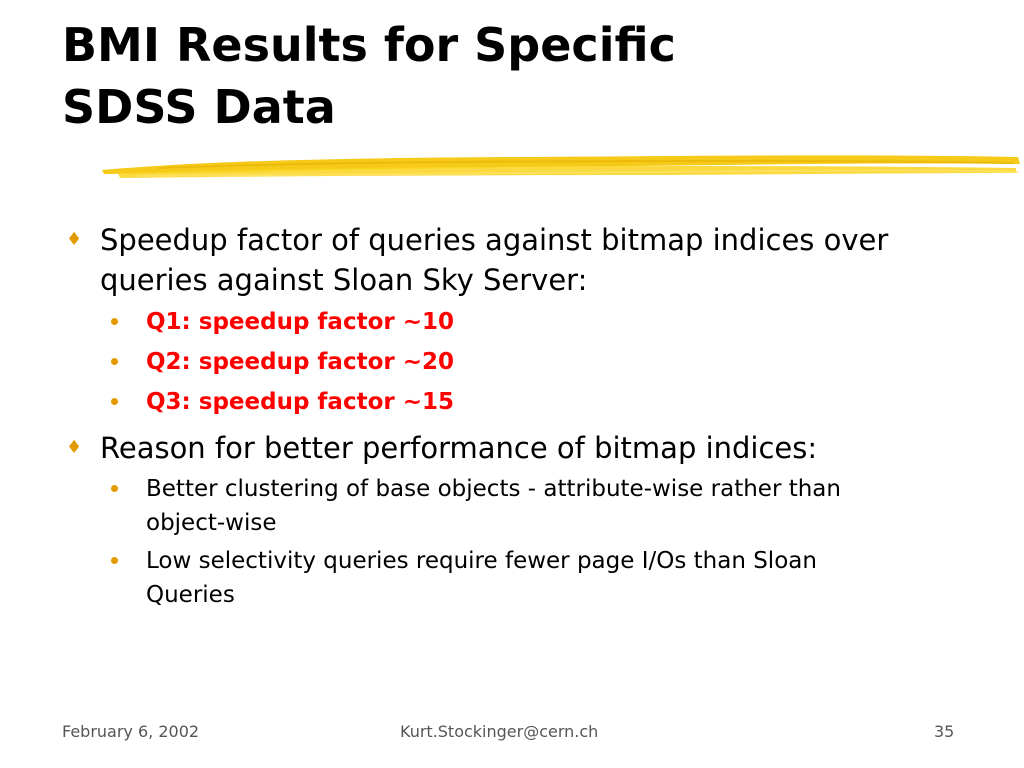 Image resolution: width=1024 pixels, height=768 pixels. Describe the element at coordinates (300, 322) in the screenshot. I see `sub-bullet-q1-text: Q1: speedup factor ~10` at that location.